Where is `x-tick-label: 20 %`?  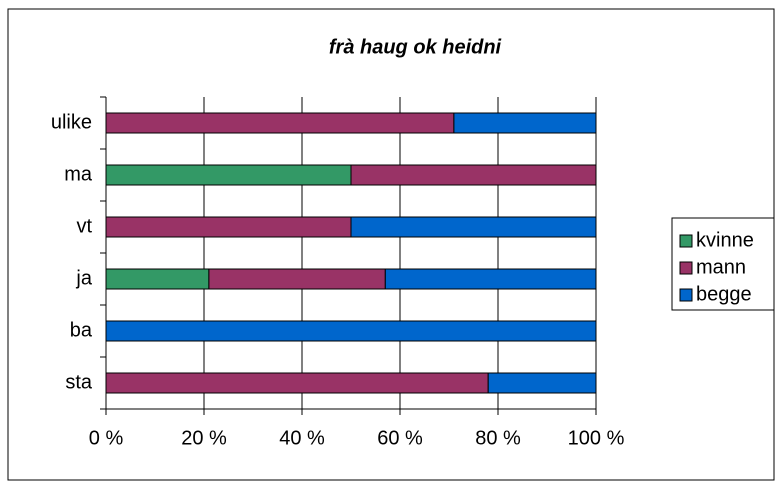
x-tick-label: 20 % is located at coordinates (204, 438).